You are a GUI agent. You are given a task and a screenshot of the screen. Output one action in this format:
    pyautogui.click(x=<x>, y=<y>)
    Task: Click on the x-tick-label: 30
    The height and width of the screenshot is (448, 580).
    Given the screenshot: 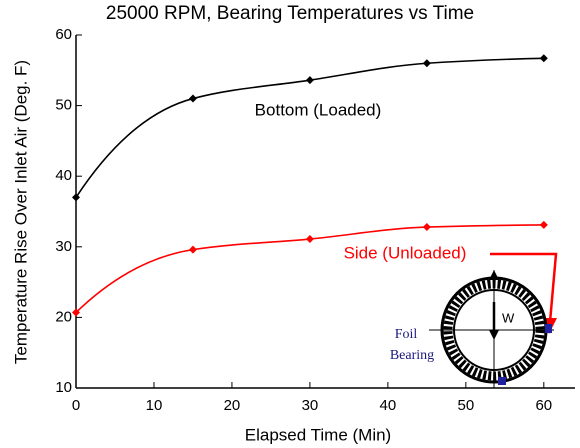 What is the action you would take?
    pyautogui.click(x=310, y=405)
    